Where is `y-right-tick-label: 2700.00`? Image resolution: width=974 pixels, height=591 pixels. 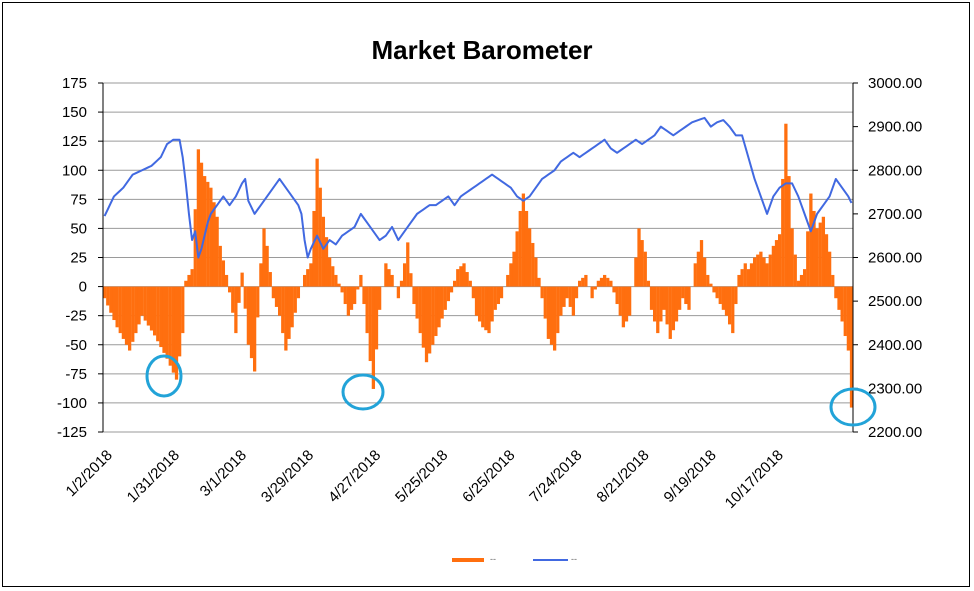 y-right-tick-label: 2700.00 is located at coordinates (895, 214).